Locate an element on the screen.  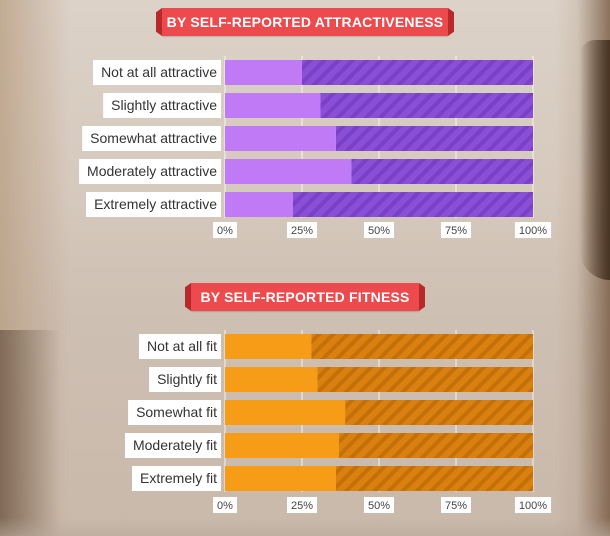
category-label: Somewhat attractive is located at coordinates (153, 138).